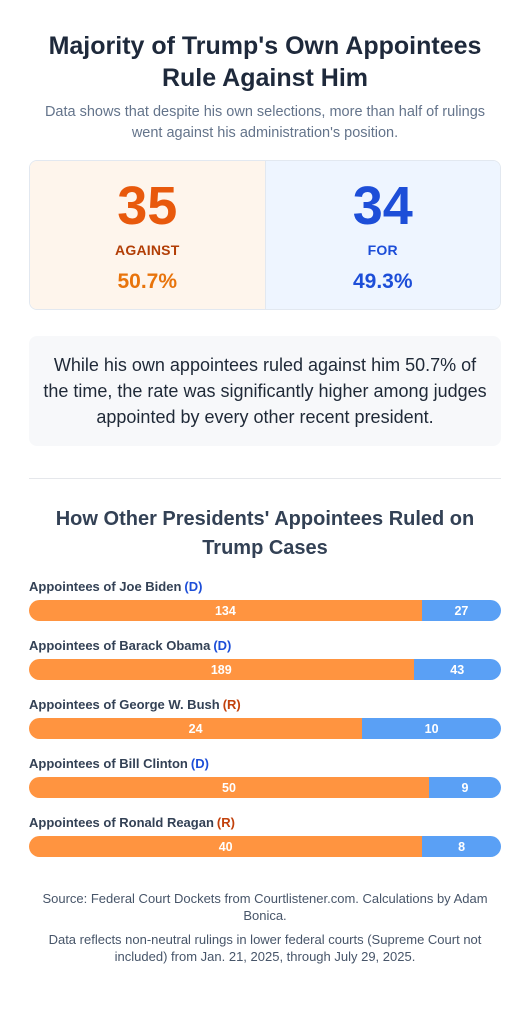  What do you see at coordinates (265, 646) in the screenshot?
I see `bar-category-label: Appointees of Barack Obama (D)` at bounding box center [265, 646].